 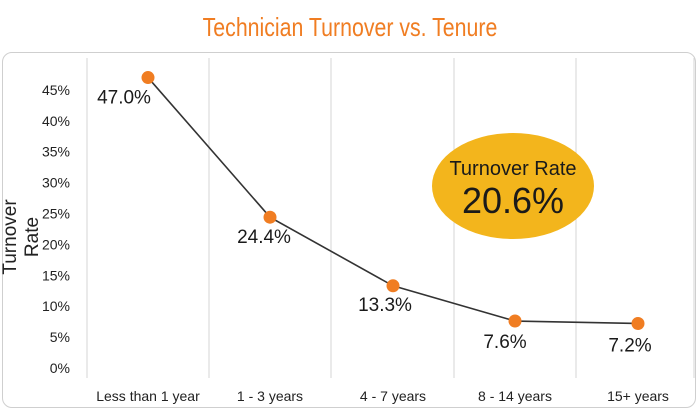 I want to click on y-tick-label: 15%, so click(x=56, y=275).